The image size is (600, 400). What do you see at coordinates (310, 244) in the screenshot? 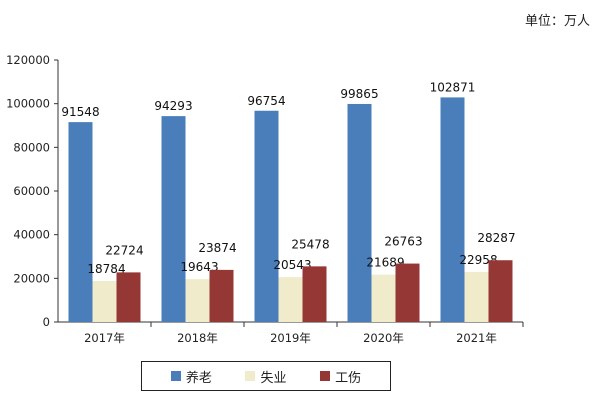
I see `data-label: 25478` at bounding box center [310, 244].